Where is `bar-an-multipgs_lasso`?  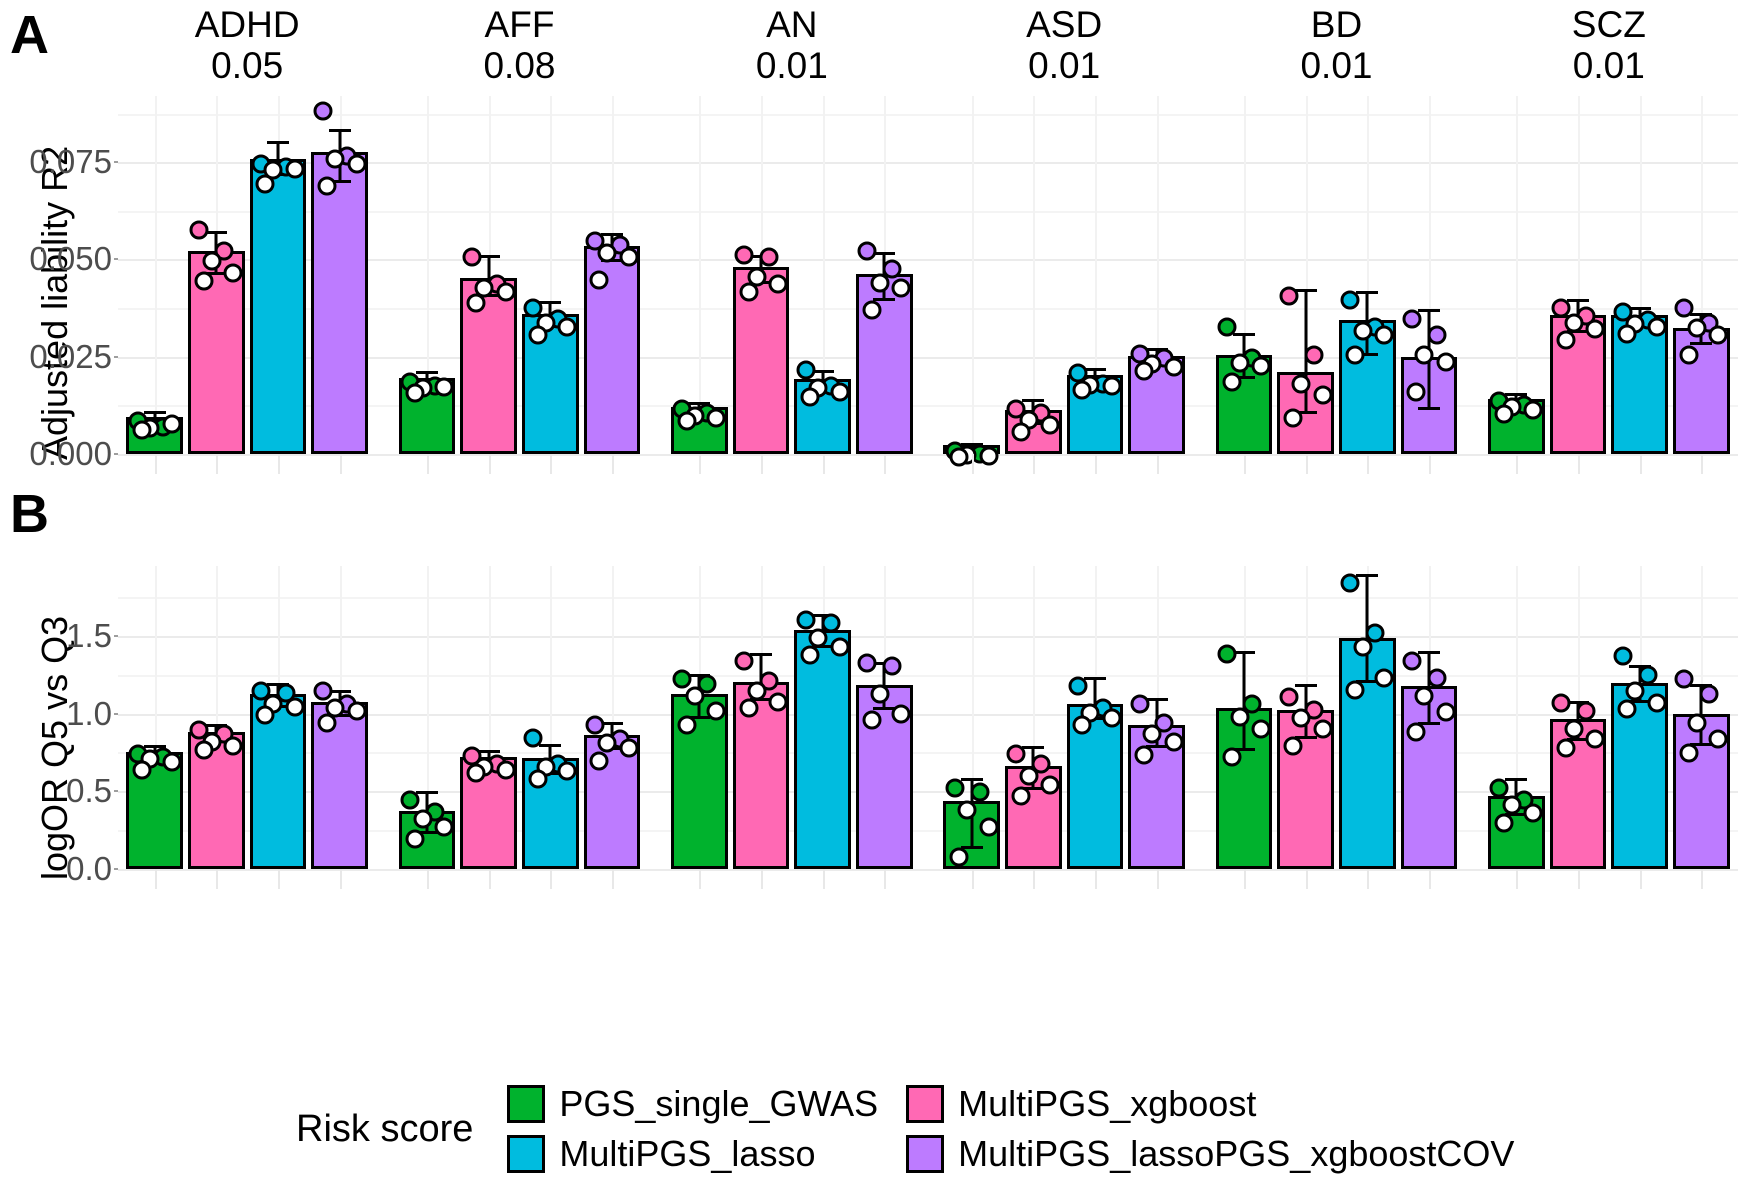 bar-an-multipgs_lasso is located at coordinates (822, 749).